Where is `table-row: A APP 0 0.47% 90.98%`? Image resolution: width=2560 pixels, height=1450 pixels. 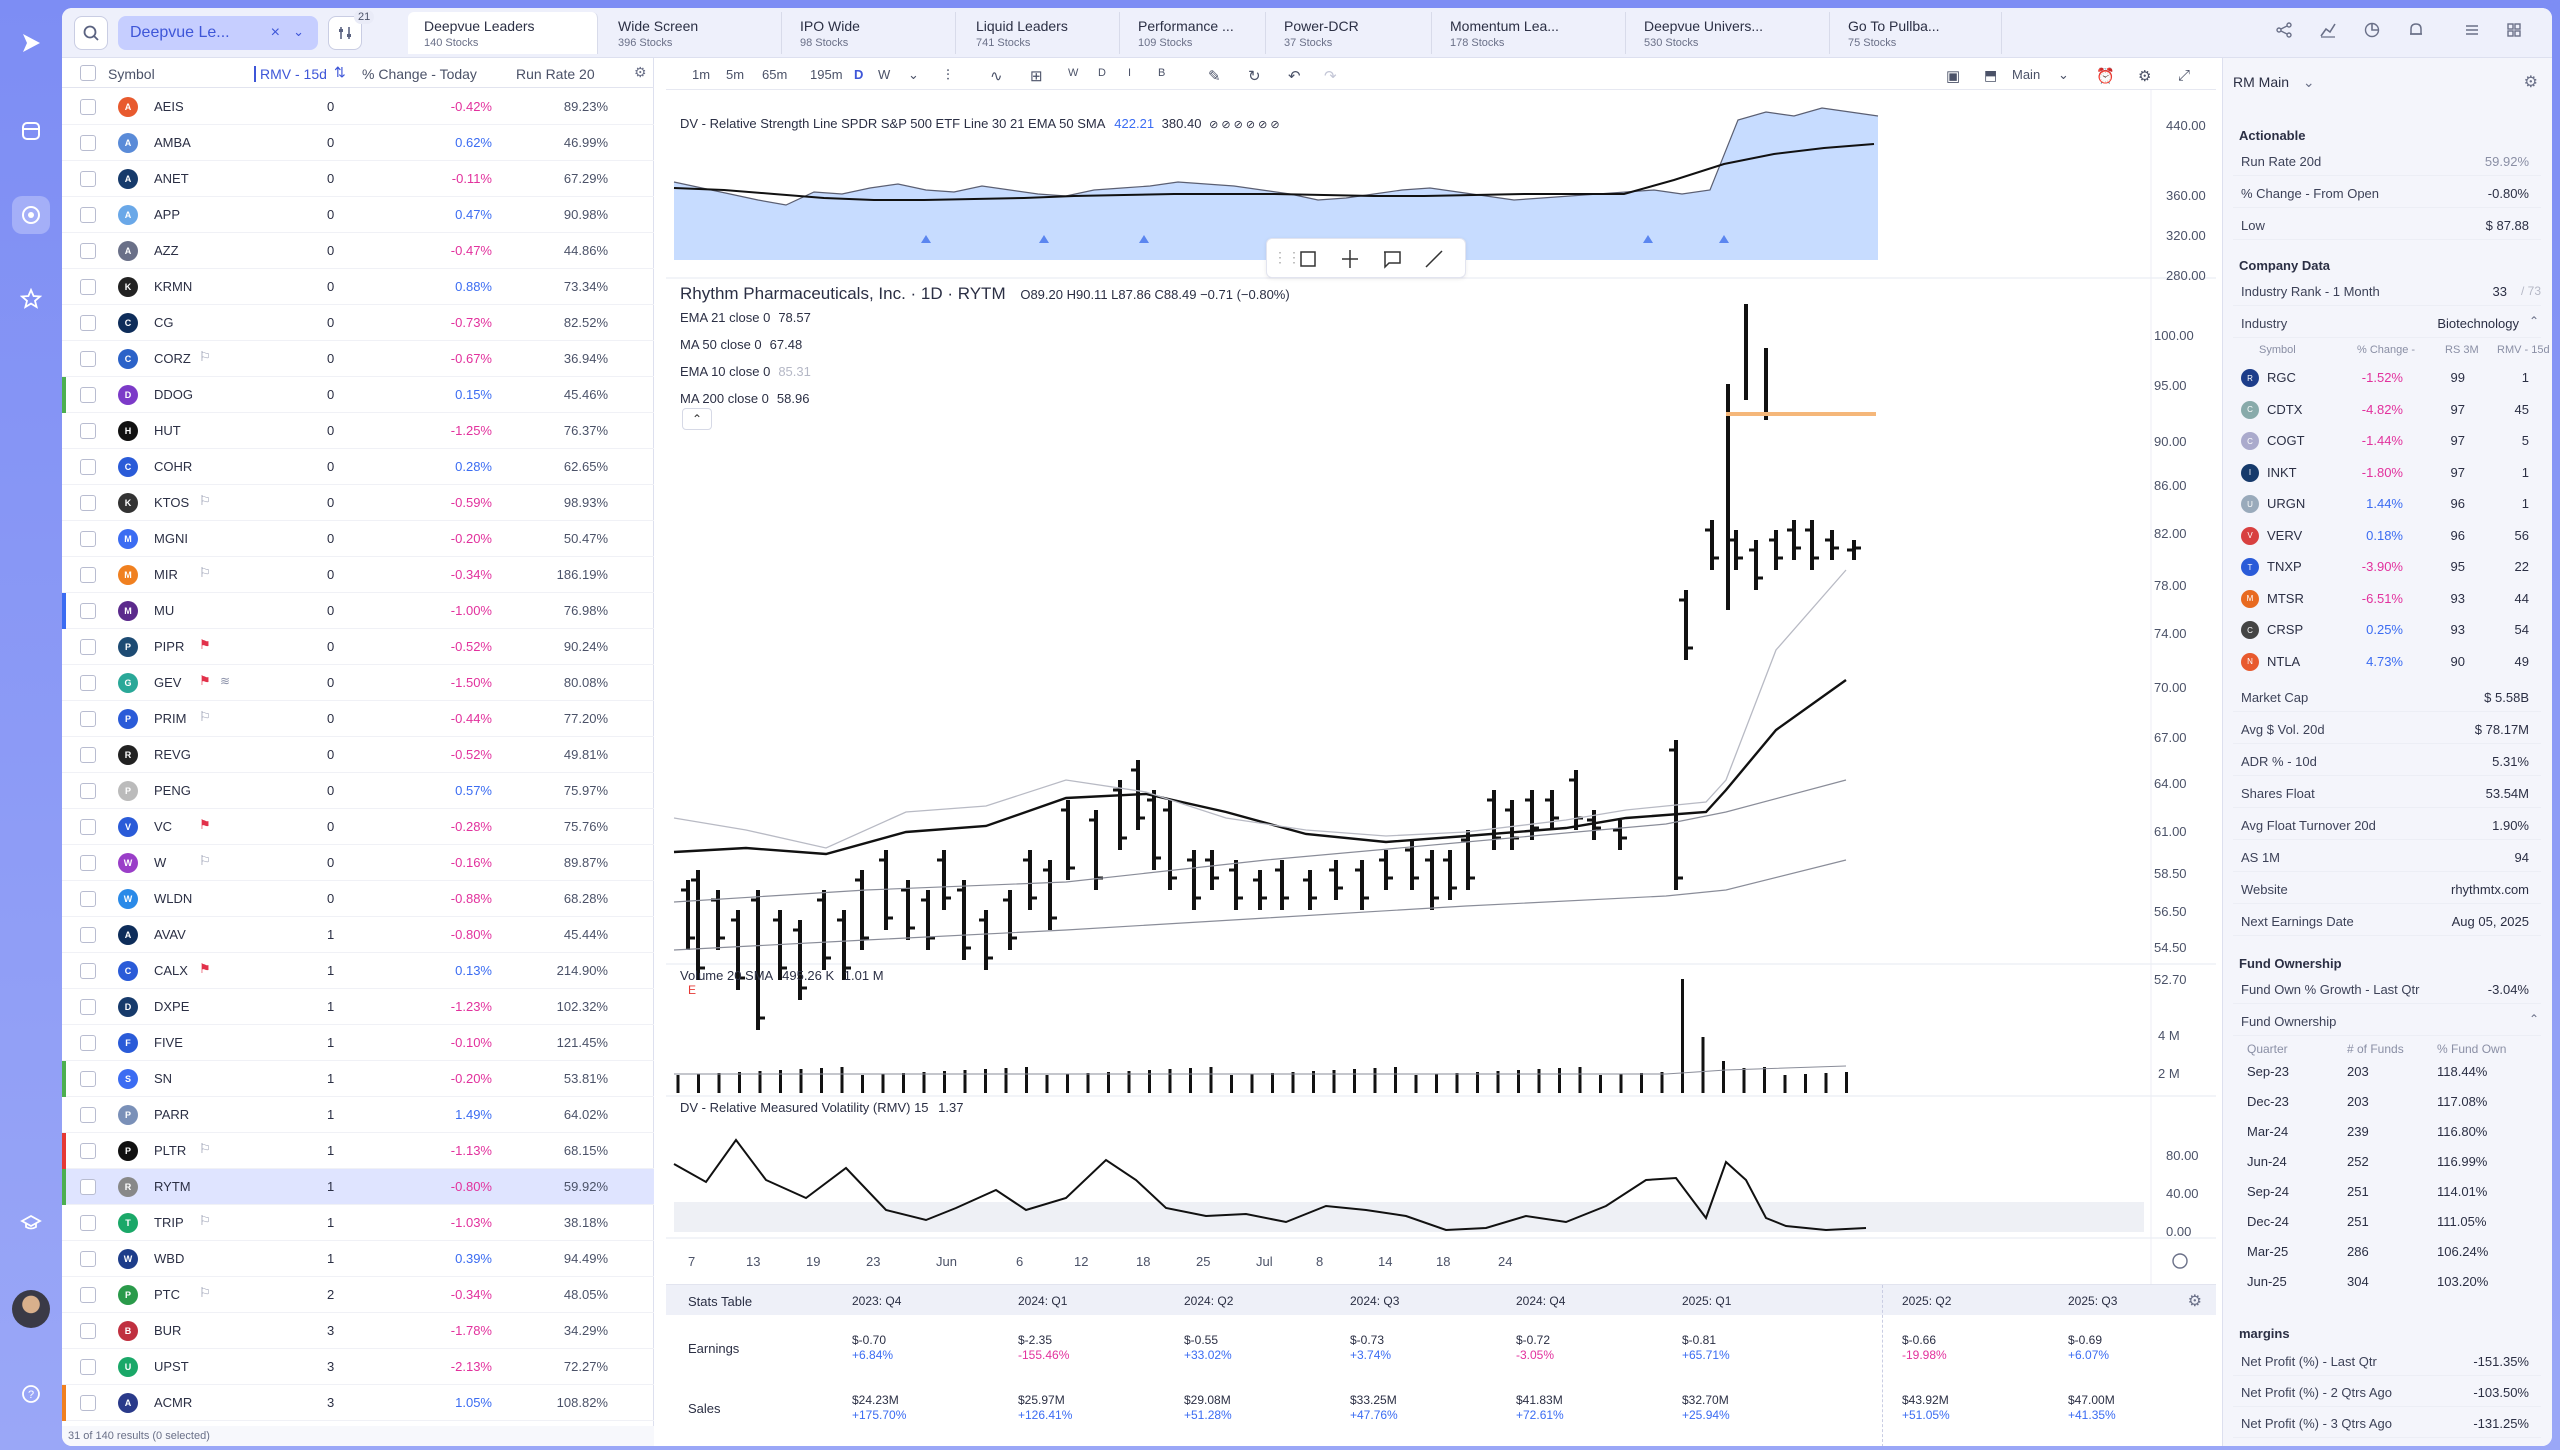 table-row: A APP 0 0.47% 90.98% is located at coordinates (358, 215).